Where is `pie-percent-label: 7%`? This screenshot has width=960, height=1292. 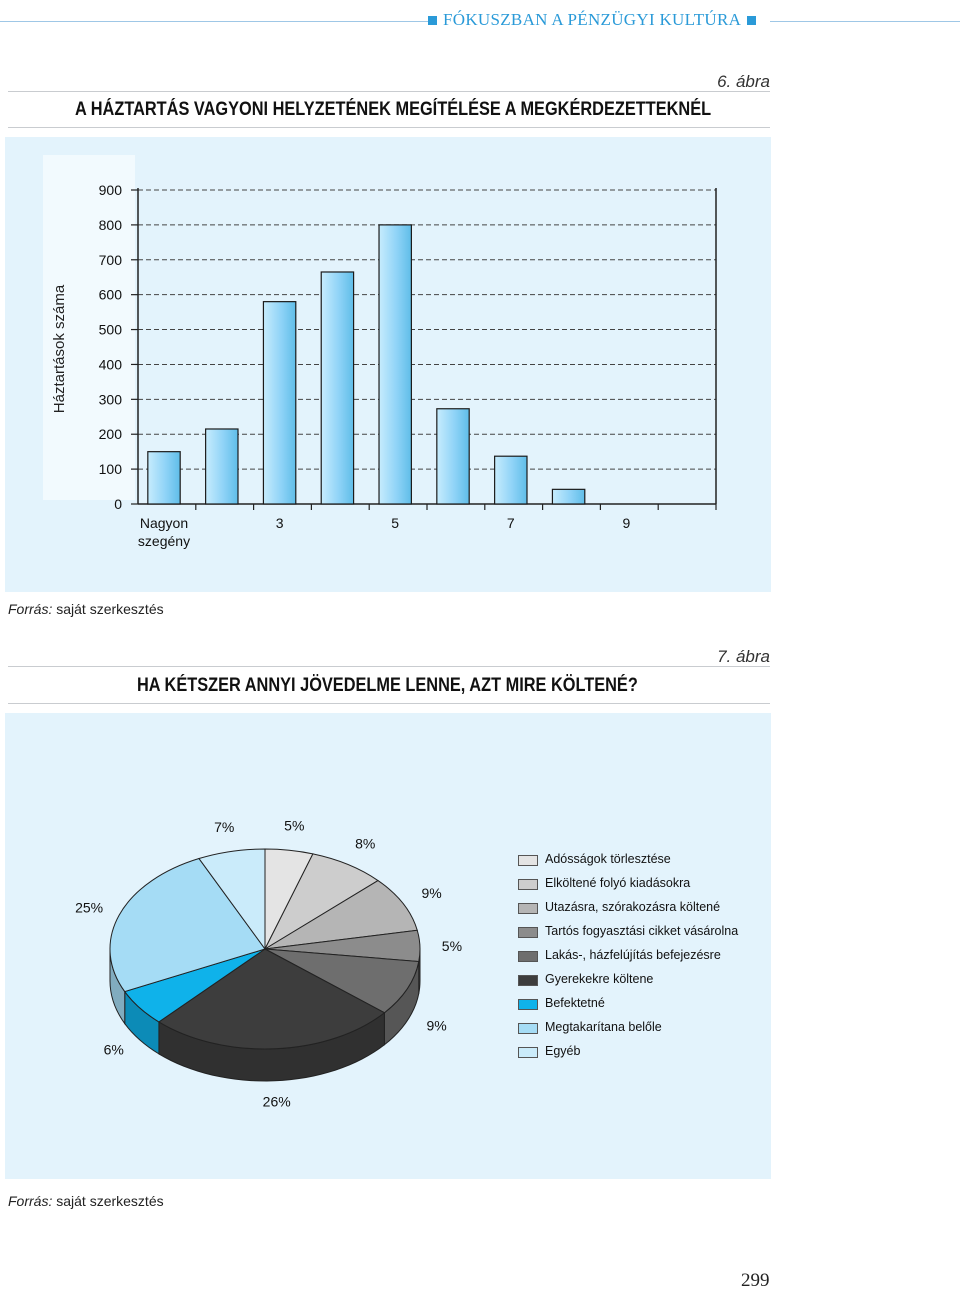 pie-percent-label: 7% is located at coordinates (224, 827).